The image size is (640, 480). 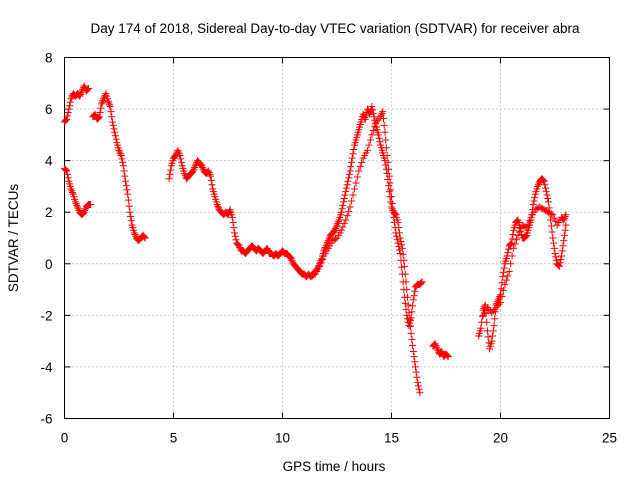 What do you see at coordinates (46, 367) in the screenshot?
I see `y-tick-label: -4` at bounding box center [46, 367].